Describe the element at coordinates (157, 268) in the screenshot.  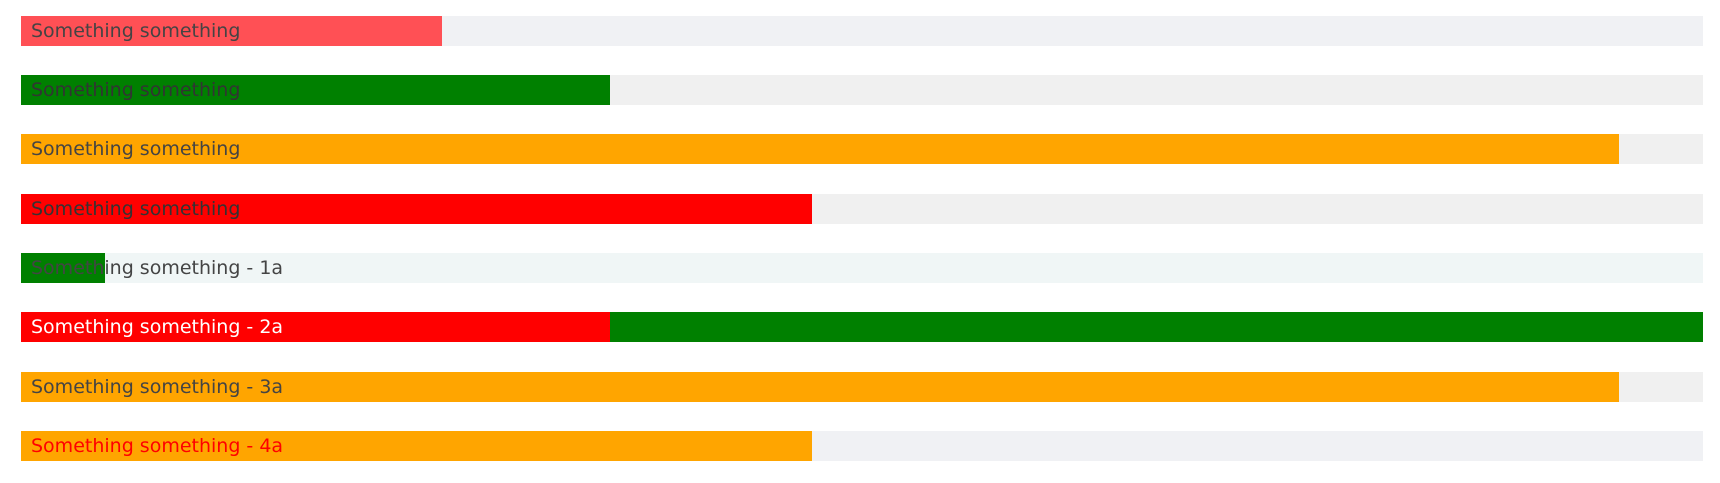
I see `progress-label: Something something - 1a` at that location.